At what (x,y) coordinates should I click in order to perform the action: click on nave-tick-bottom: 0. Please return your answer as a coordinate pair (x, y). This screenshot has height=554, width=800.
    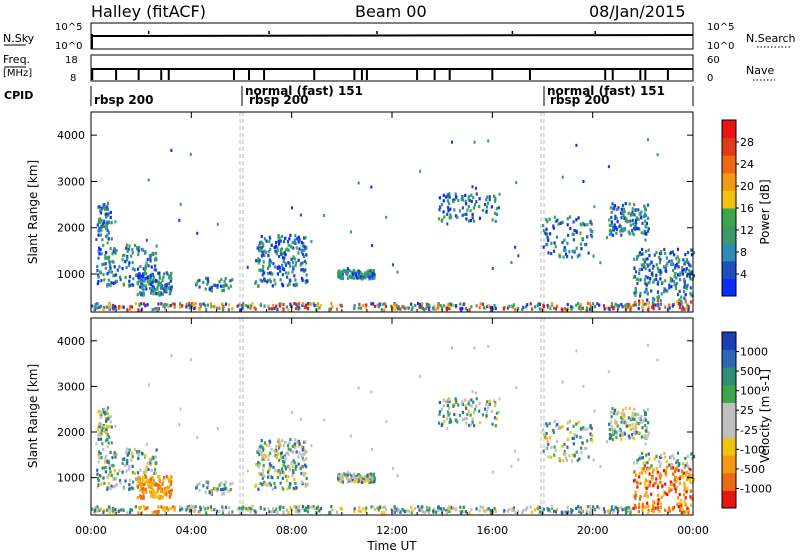
    Looking at the image, I should click on (710, 78).